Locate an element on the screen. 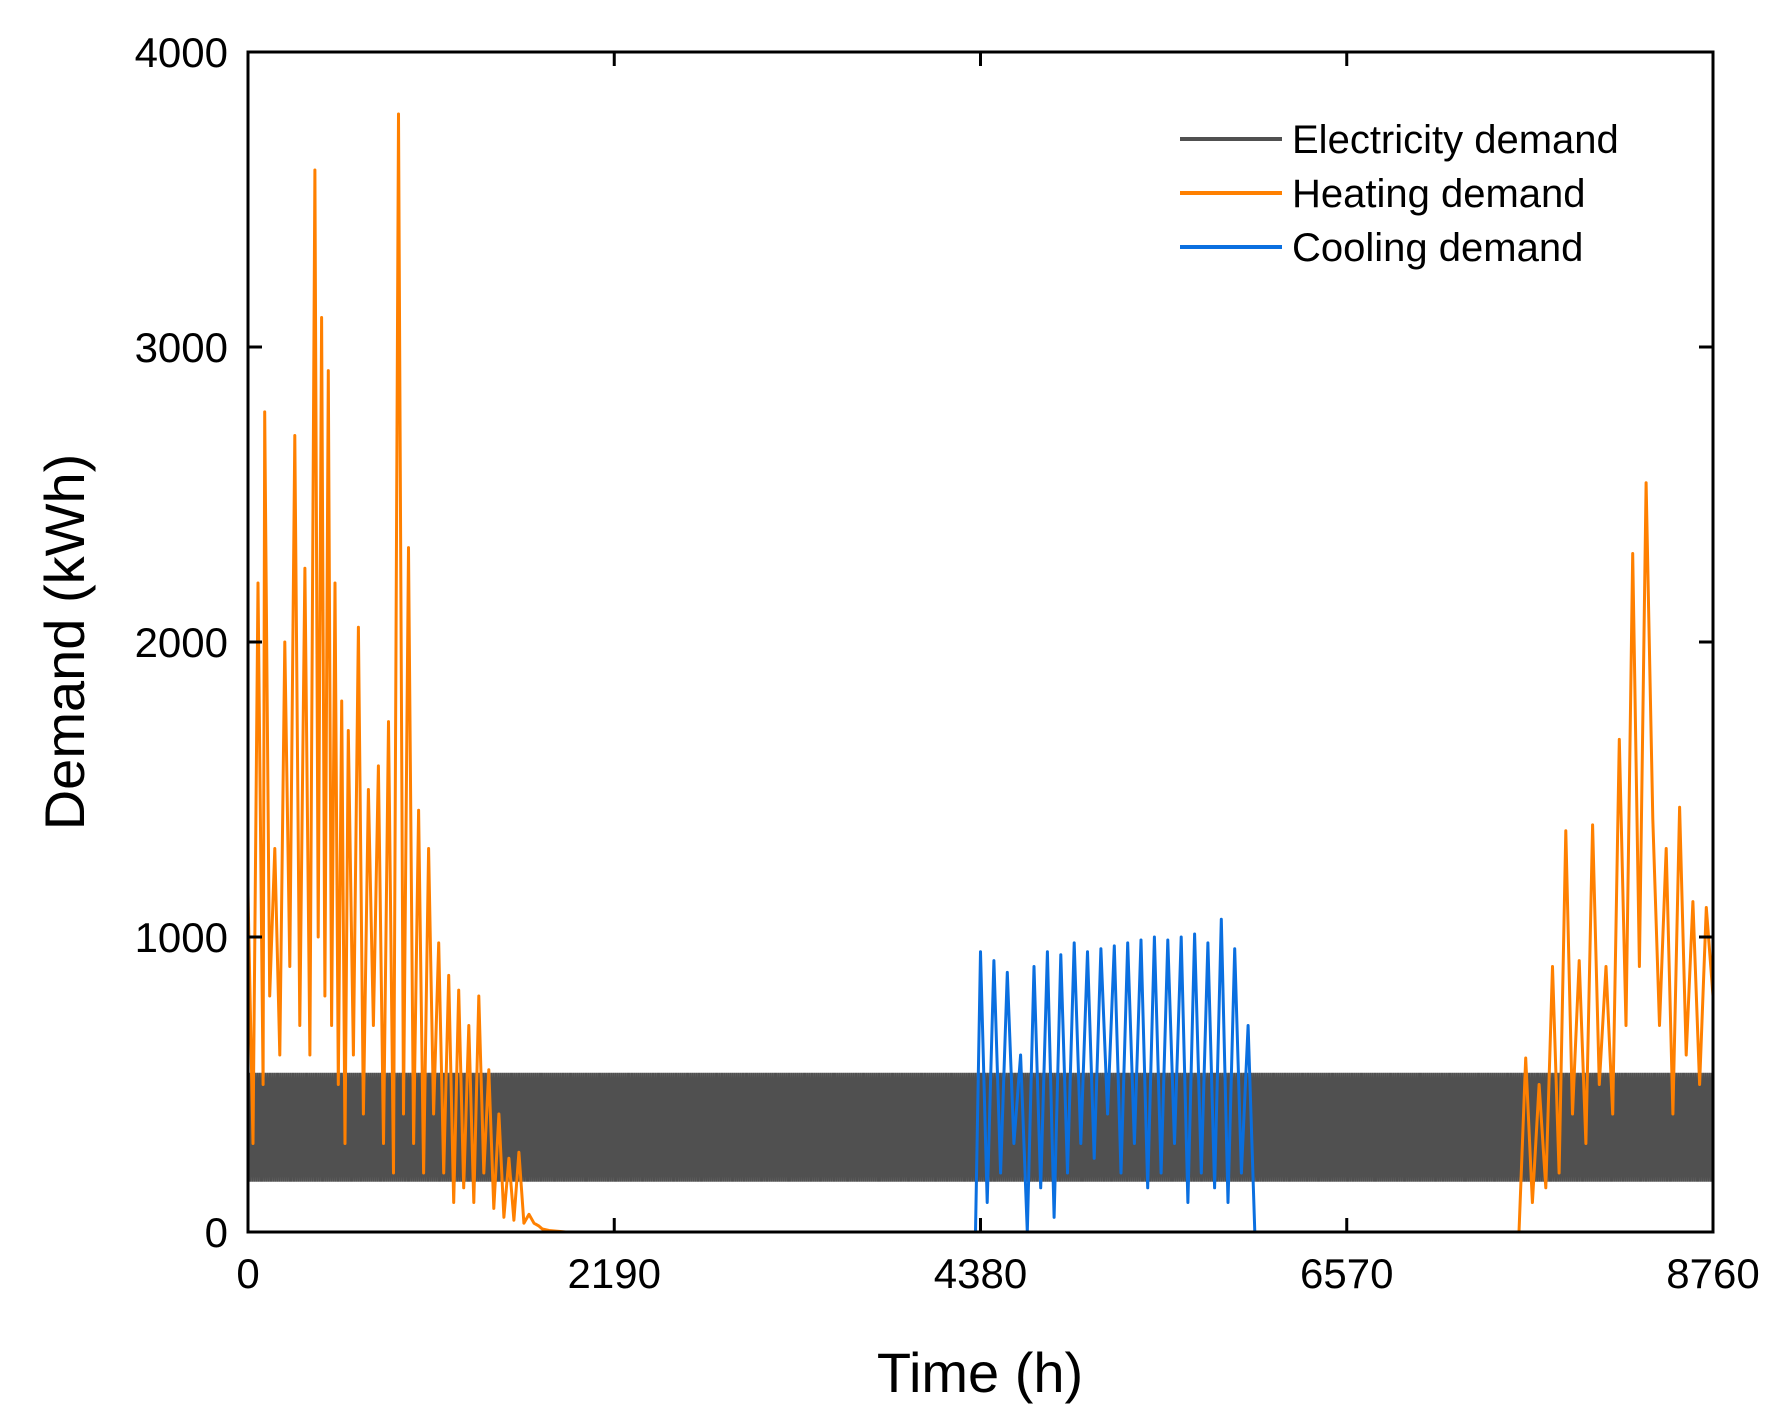 The width and height of the screenshot is (1775, 1420). x-tick-label: 0 is located at coordinates (247, 1273).